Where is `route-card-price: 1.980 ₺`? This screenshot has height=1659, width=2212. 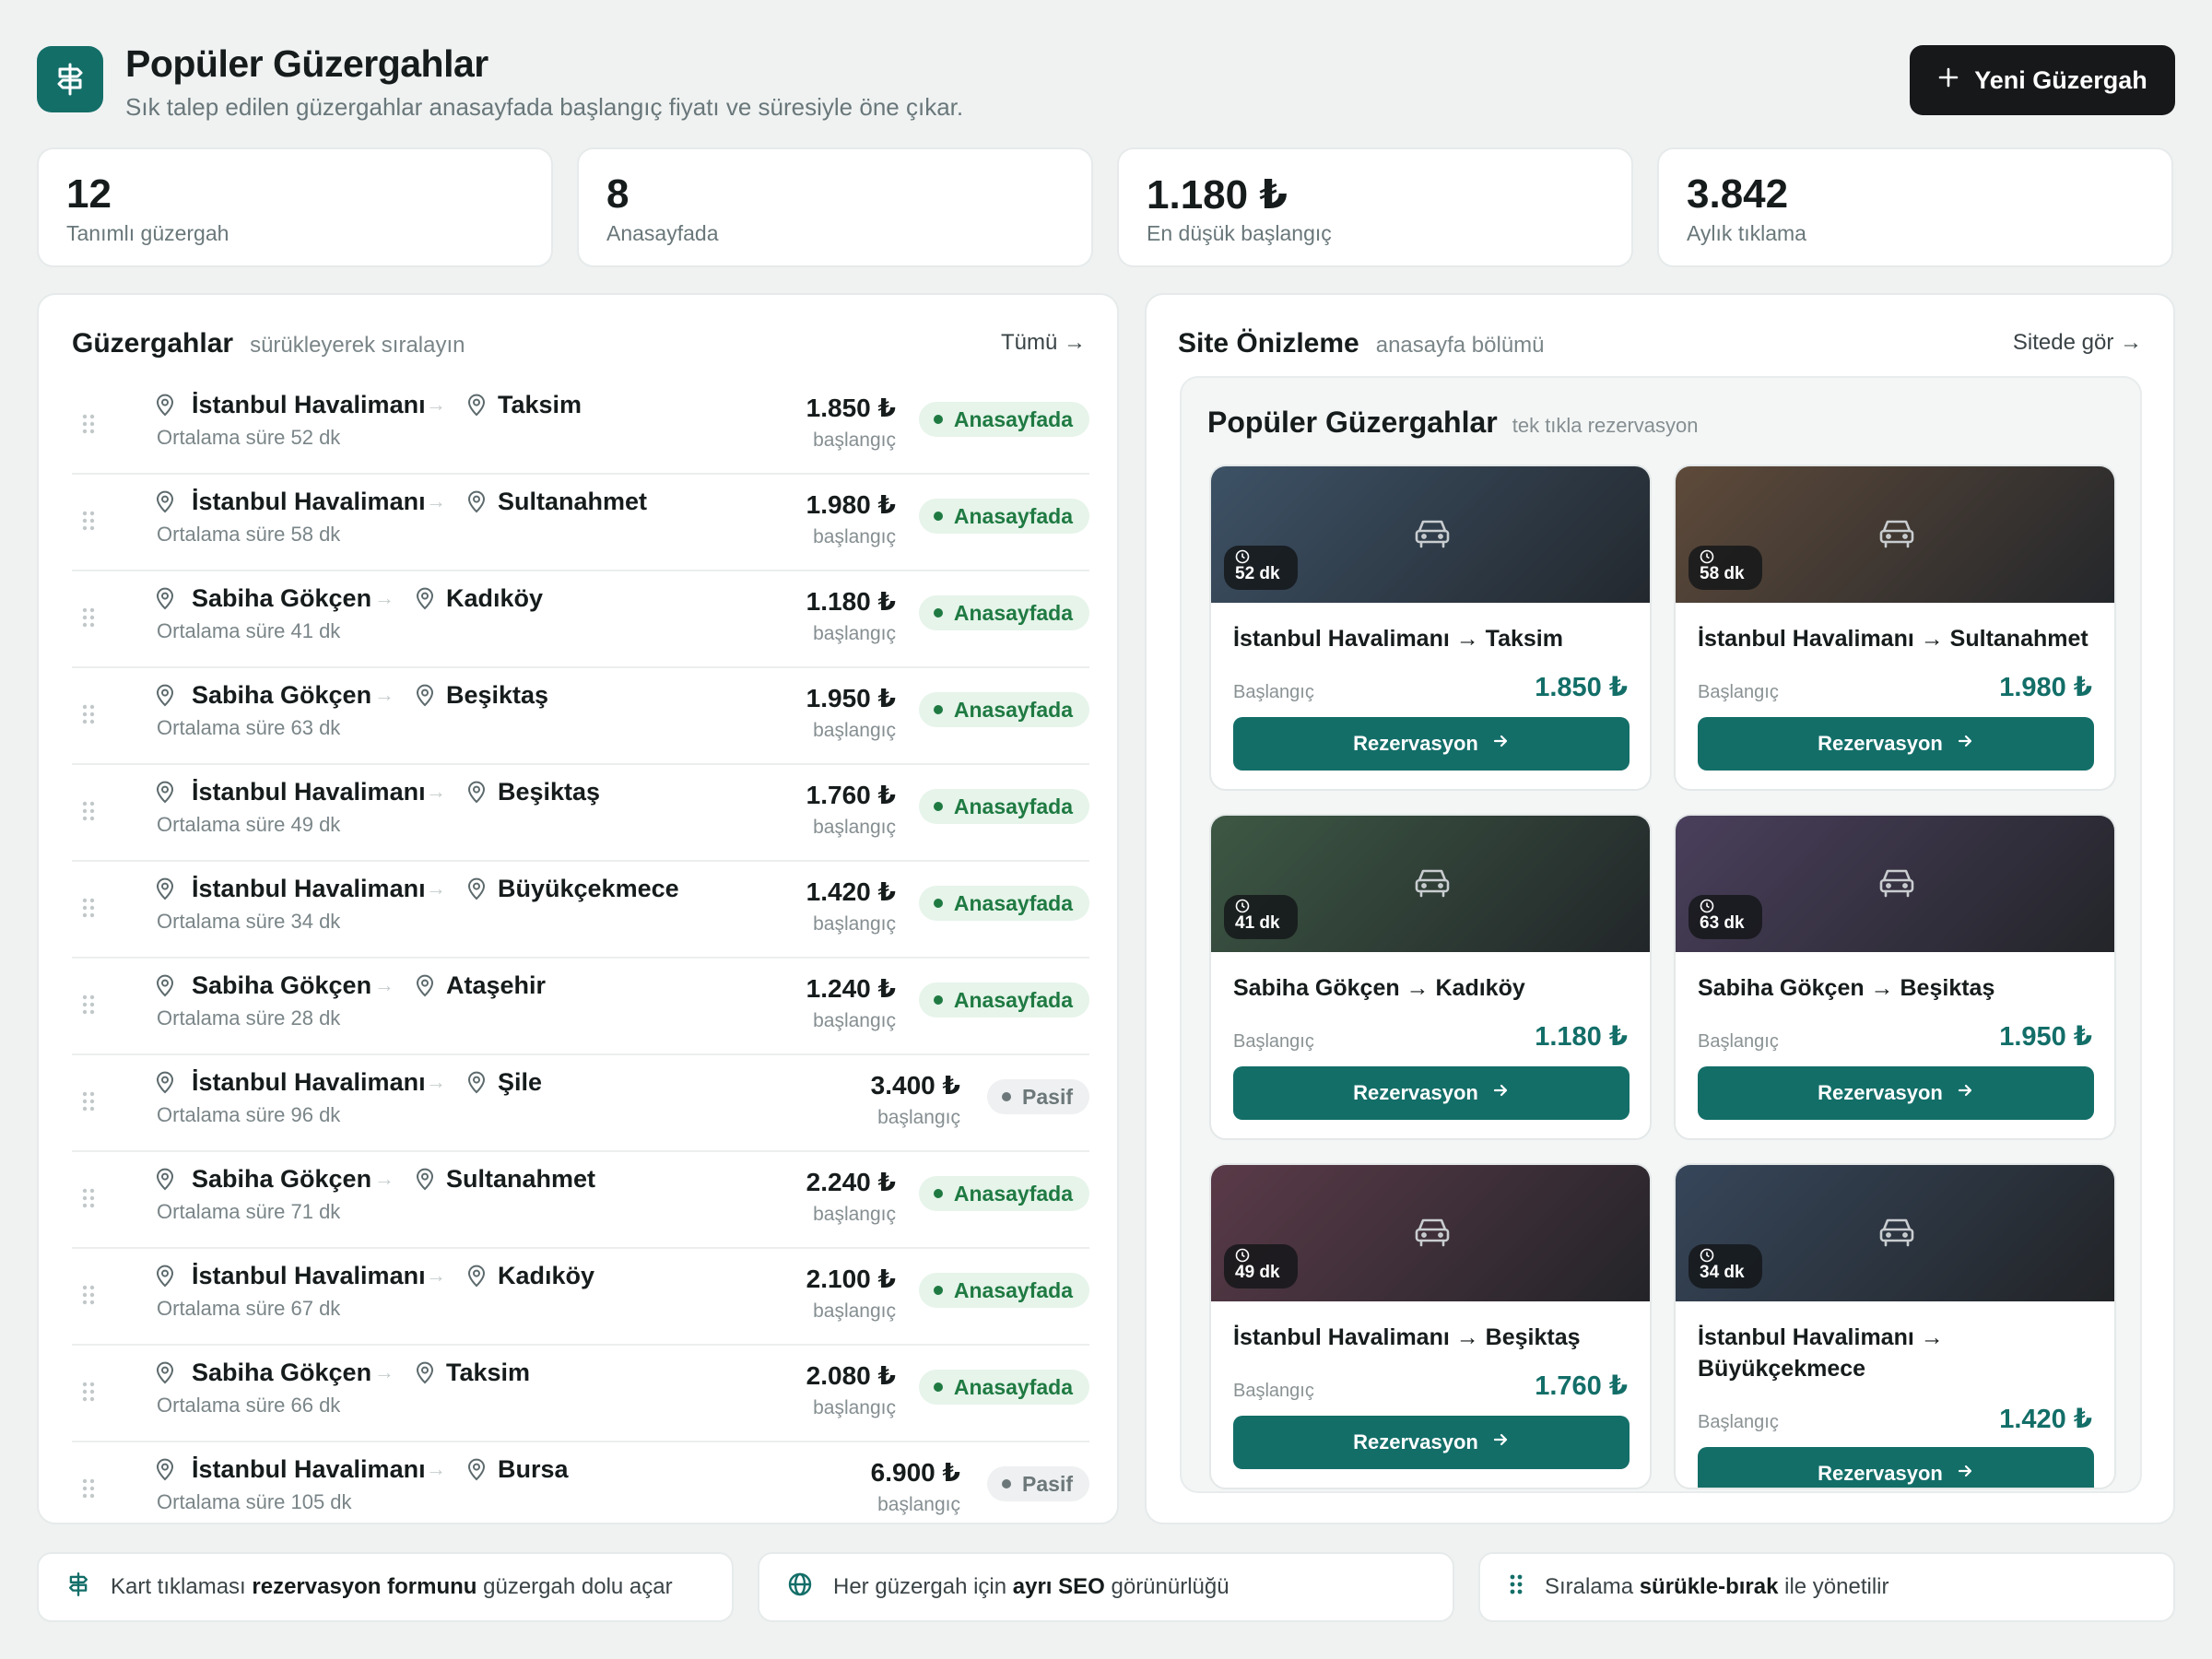
route-card-price: 1.980 ₺ is located at coordinates (2045, 687).